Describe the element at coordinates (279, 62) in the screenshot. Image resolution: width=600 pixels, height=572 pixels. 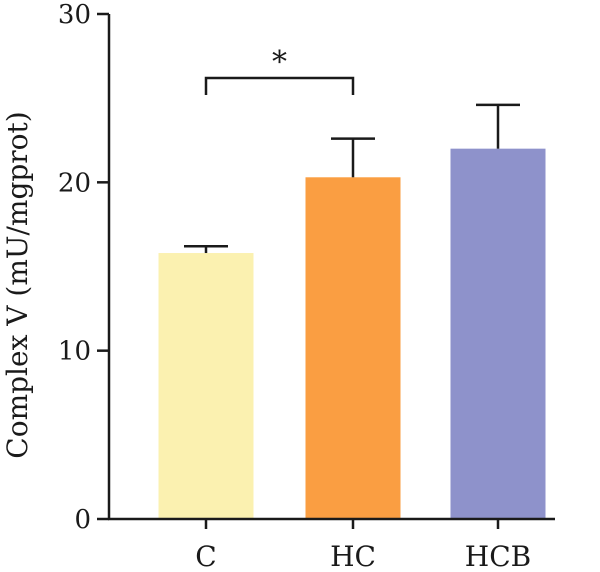
I see `significance-marker: *` at that location.